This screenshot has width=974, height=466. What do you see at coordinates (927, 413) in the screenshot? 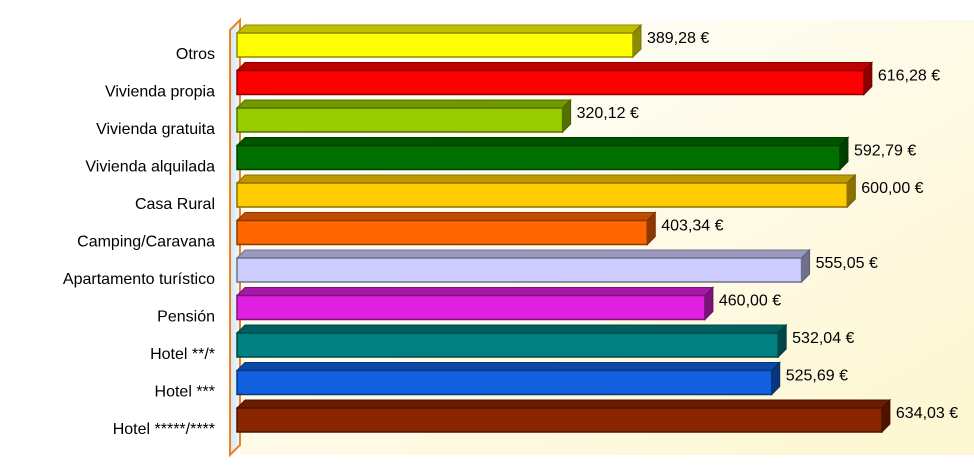
I see `value-label: 634,03 €` at bounding box center [927, 413].